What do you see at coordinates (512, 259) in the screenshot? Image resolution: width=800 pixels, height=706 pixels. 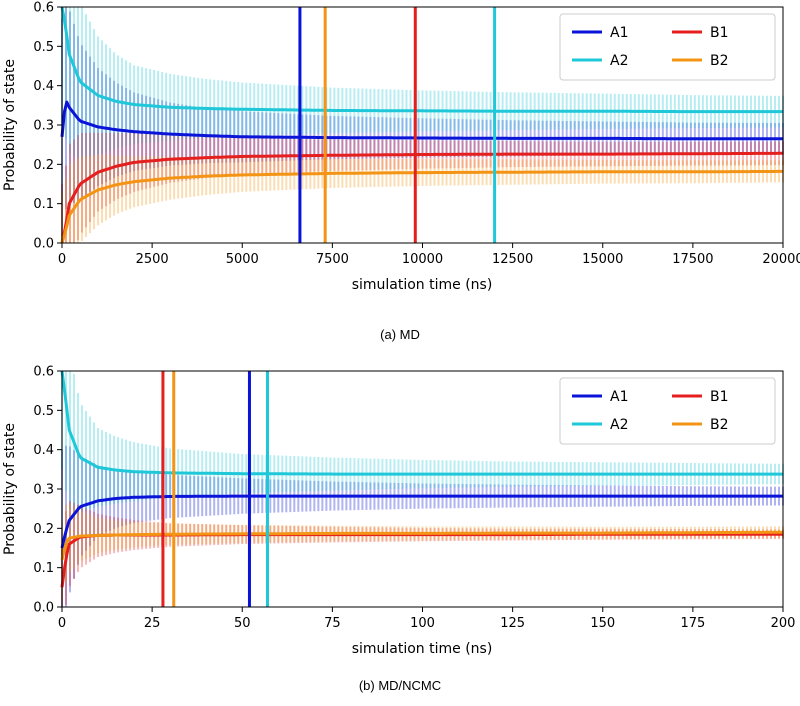 I see `x-tick-label: 12500` at bounding box center [512, 259].